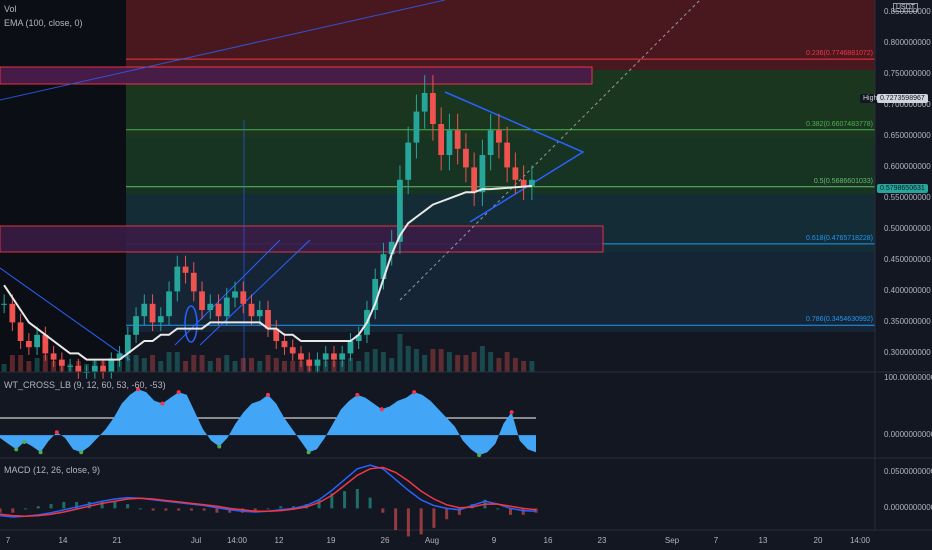  Describe the element at coordinates (908, 435) in the screenshot. I see `wt-tick: 0.0000000000` at that location.